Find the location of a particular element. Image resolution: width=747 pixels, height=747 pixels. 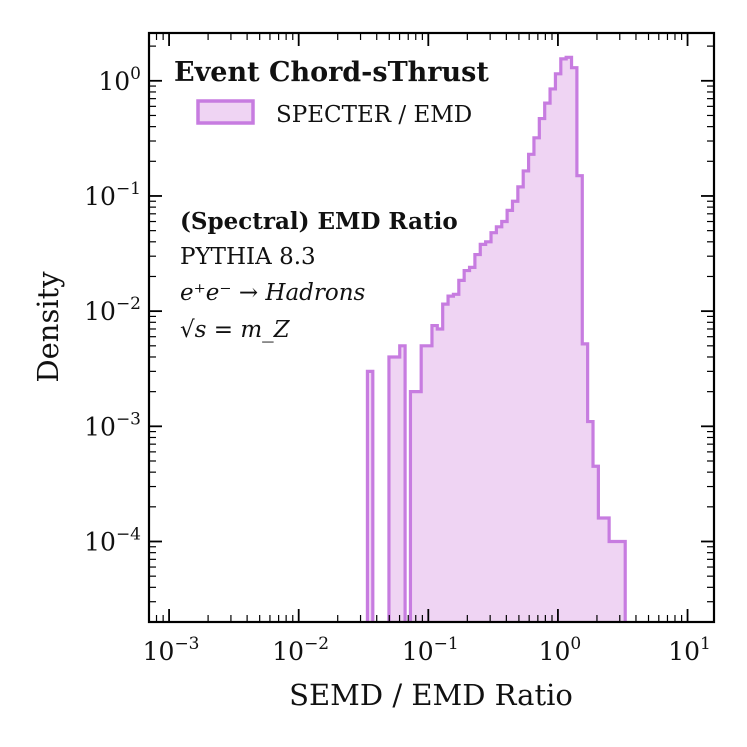

annotation-generator: PYTHIA 8.3 is located at coordinates (248, 257).